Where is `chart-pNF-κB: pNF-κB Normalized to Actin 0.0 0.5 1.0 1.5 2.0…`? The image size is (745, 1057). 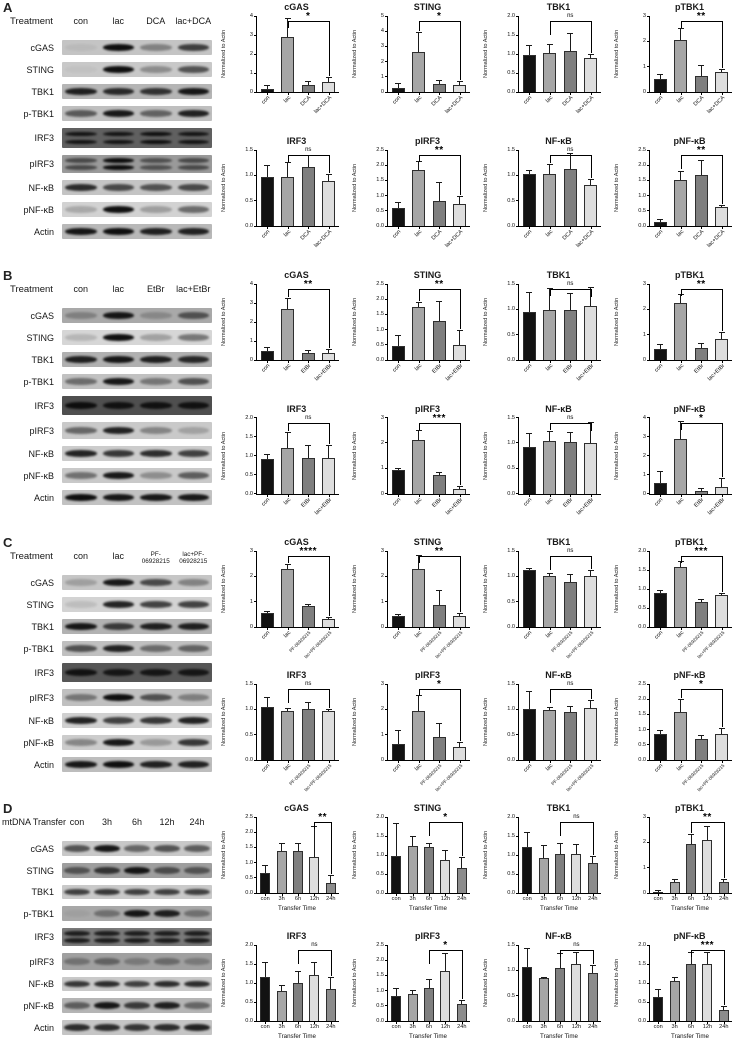 chart-pNF-κB: pNF-κB Normalized to Actin 0.0 0.5 1.0 1.5 2.0… is located at coordinates (676, 734).